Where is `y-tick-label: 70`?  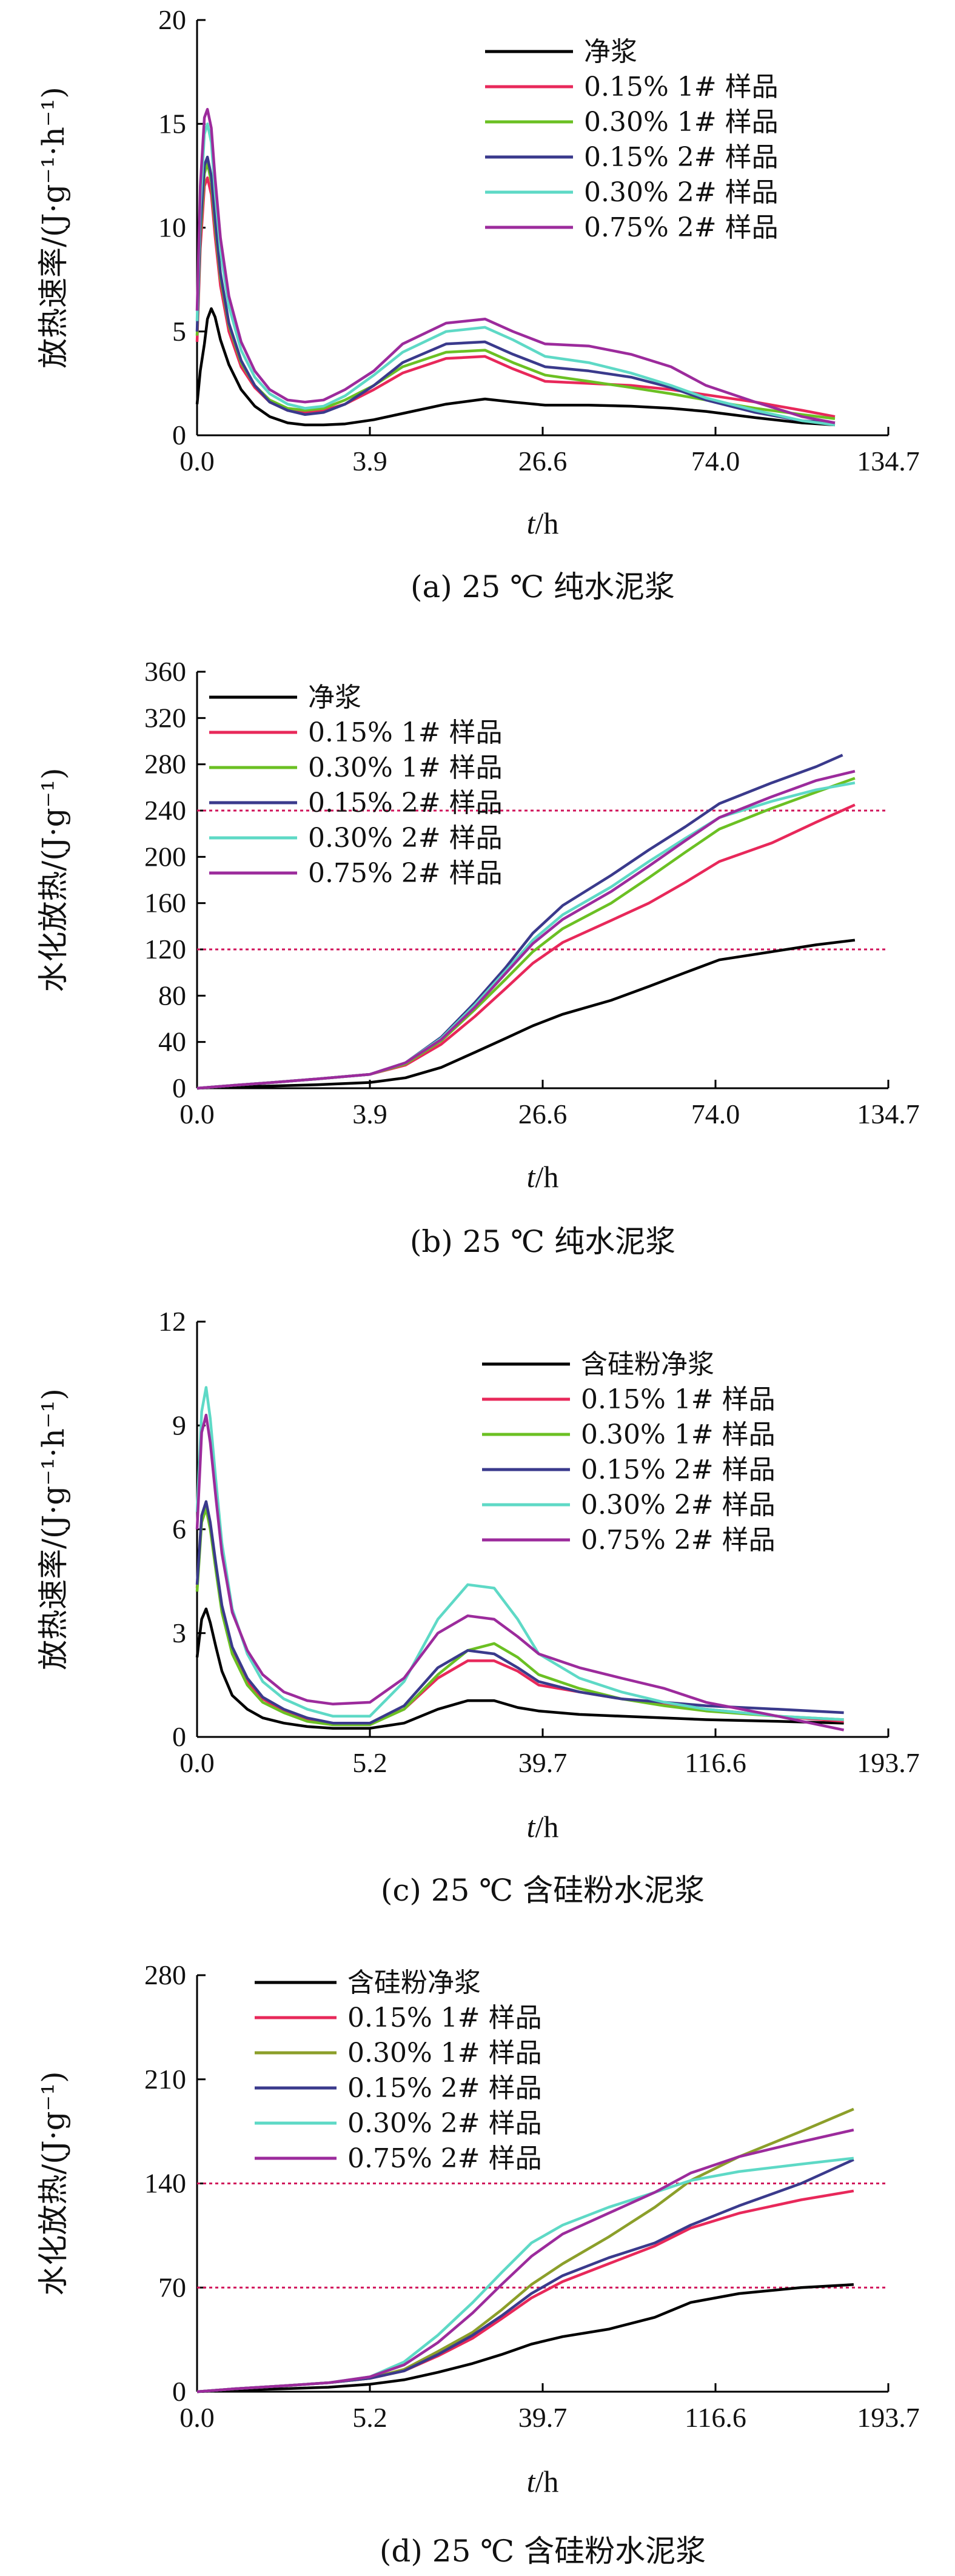 y-tick-label: 70 is located at coordinates (172, 2287).